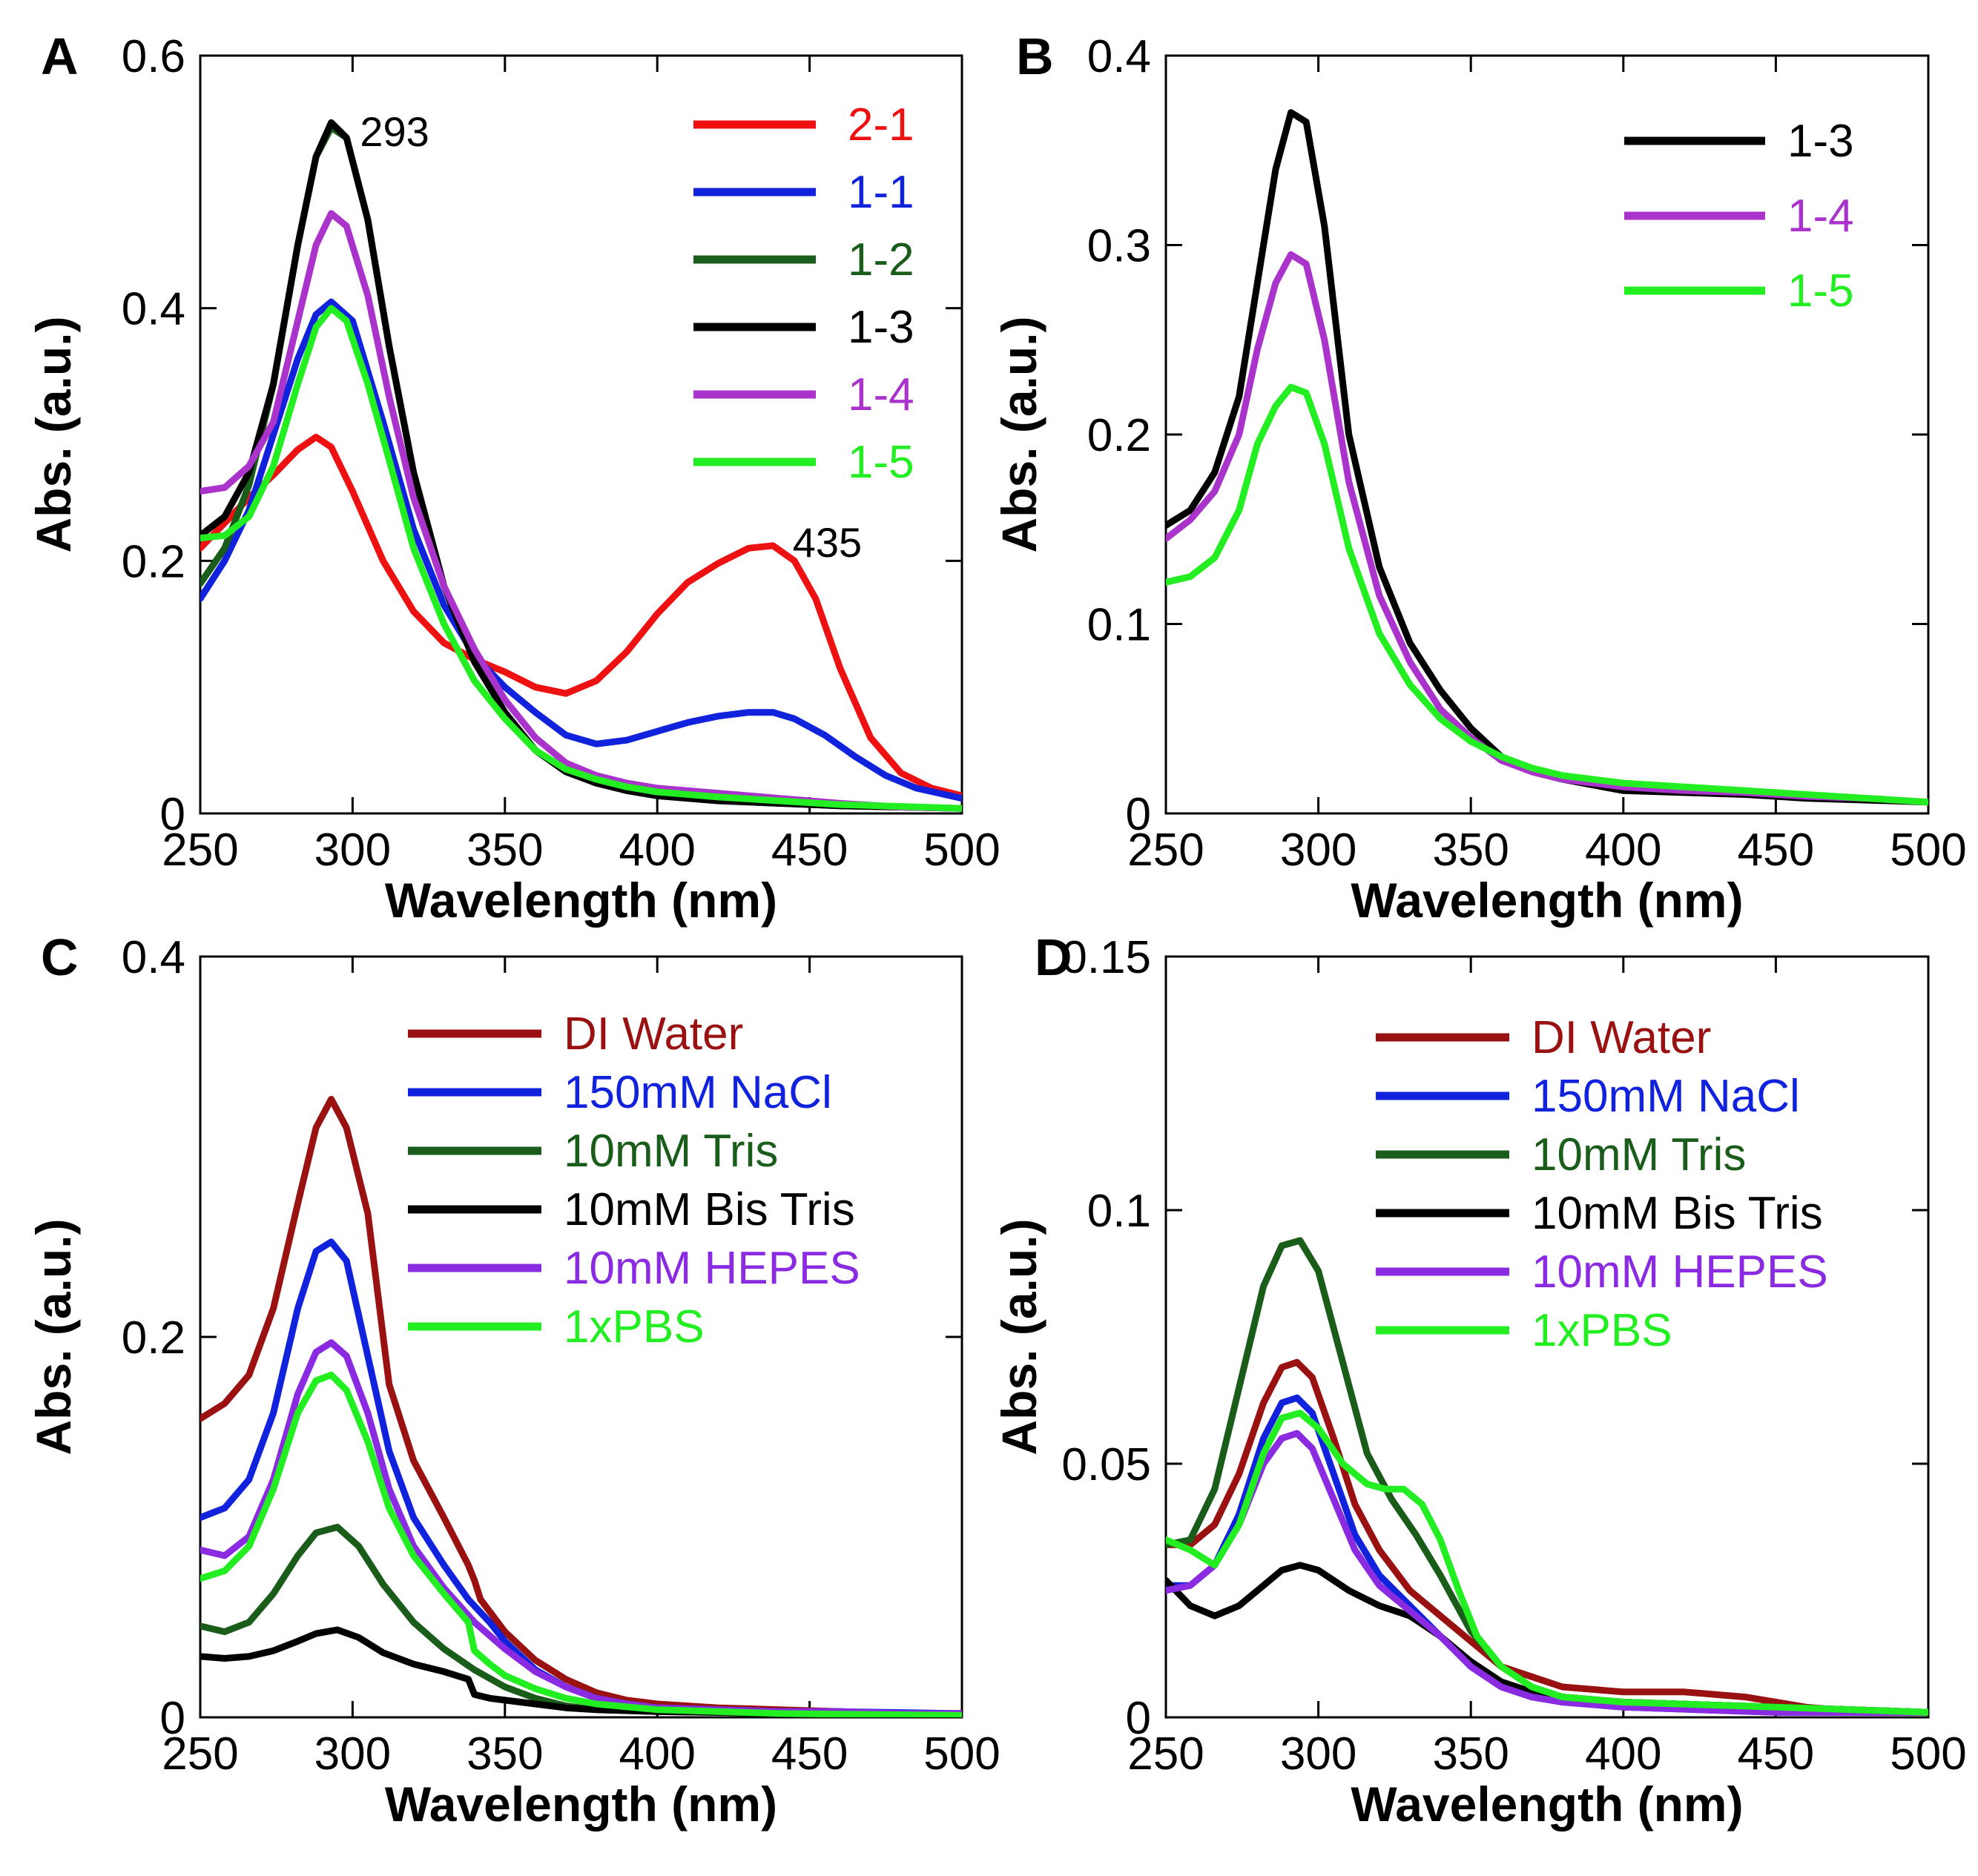 This screenshot has width=1978, height=1876. Describe the element at coordinates (394, 131) in the screenshot. I see `peak-annotation: 293` at that location.